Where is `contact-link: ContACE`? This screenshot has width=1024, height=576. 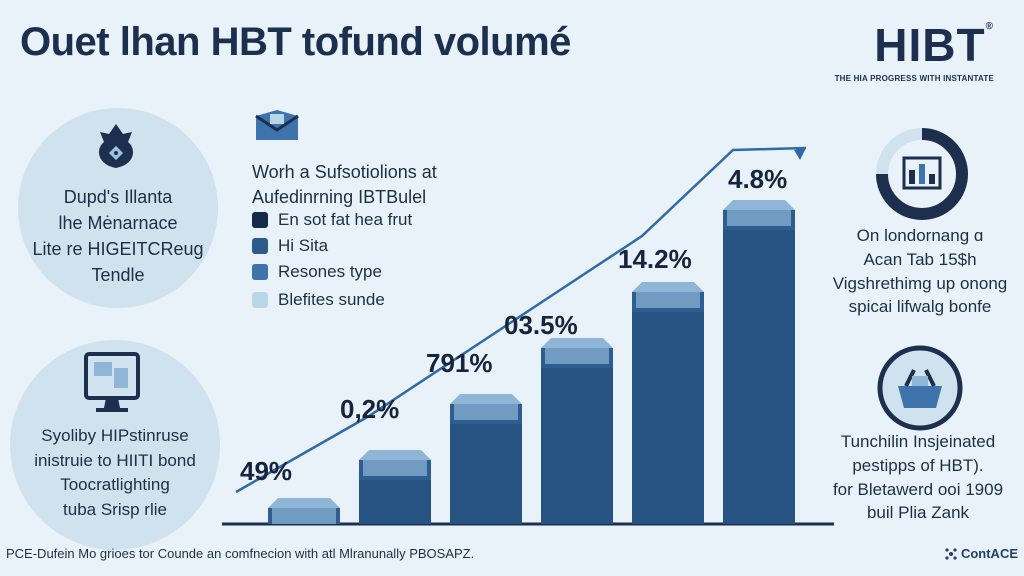
contact-link: ContACE is located at coordinates (981, 553).